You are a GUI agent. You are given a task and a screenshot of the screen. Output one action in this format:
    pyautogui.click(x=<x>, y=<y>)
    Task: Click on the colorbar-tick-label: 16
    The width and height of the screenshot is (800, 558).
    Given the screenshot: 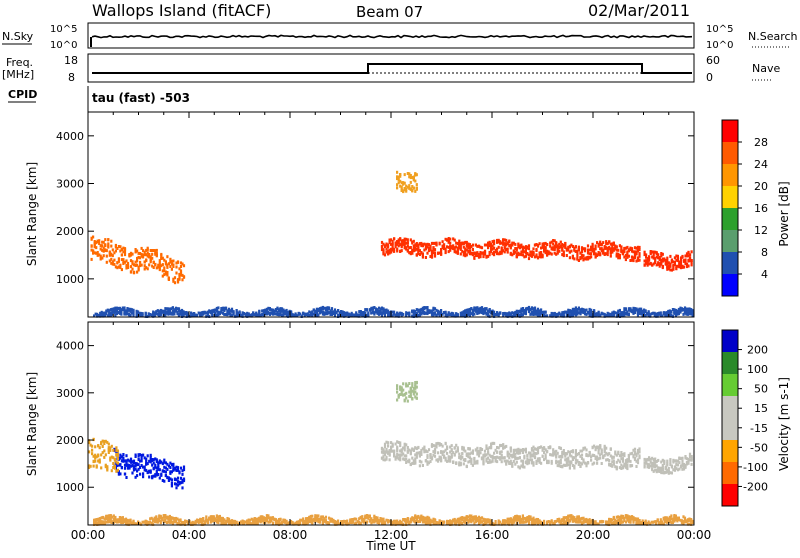 What is the action you would take?
    pyautogui.click(x=761, y=208)
    